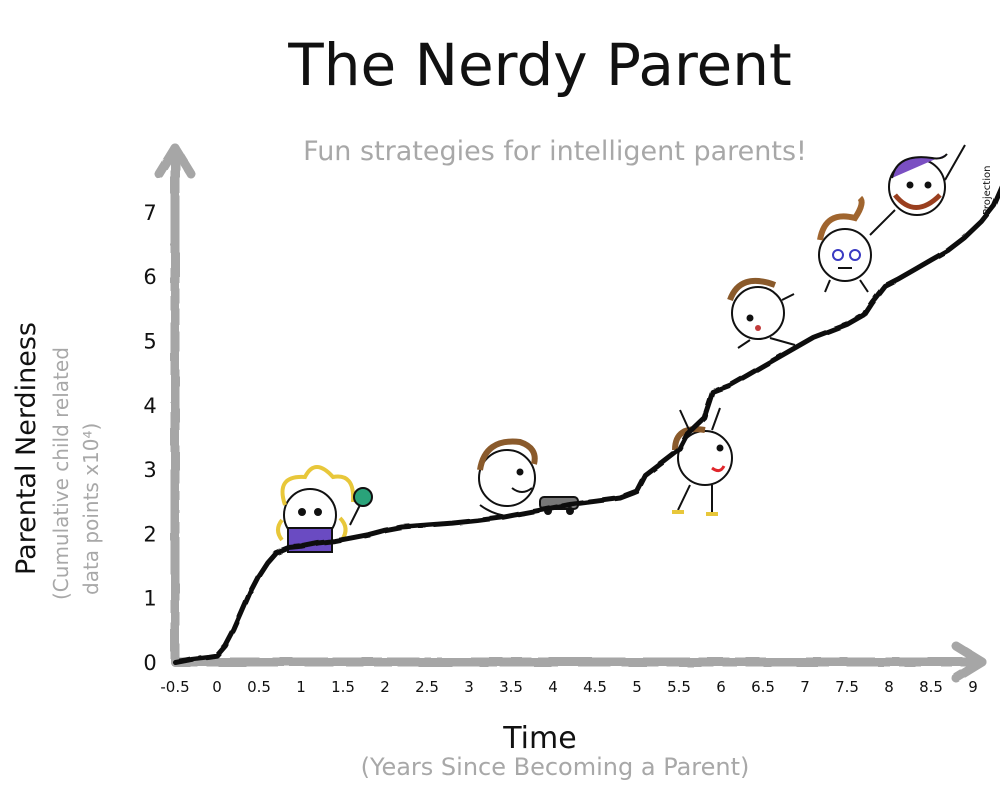 The image size is (1000, 785). I want to click on y-tick-label: 3, so click(149, 470).